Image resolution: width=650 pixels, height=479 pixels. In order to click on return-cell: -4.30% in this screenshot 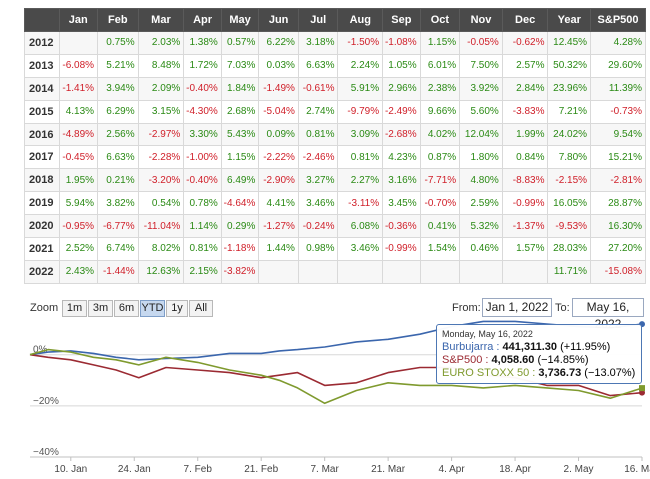, I will do `click(202, 111)`.